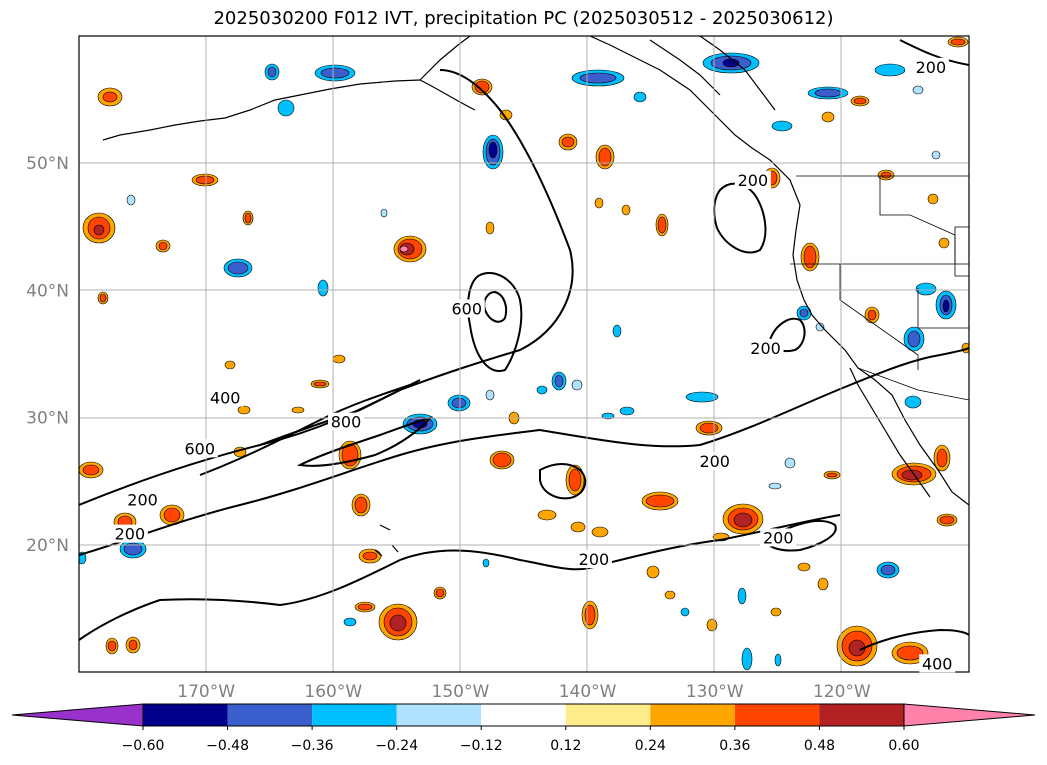 The width and height of the screenshot is (1047, 765). I want to click on colorbar-tick-label: −0.24, so click(396, 746).